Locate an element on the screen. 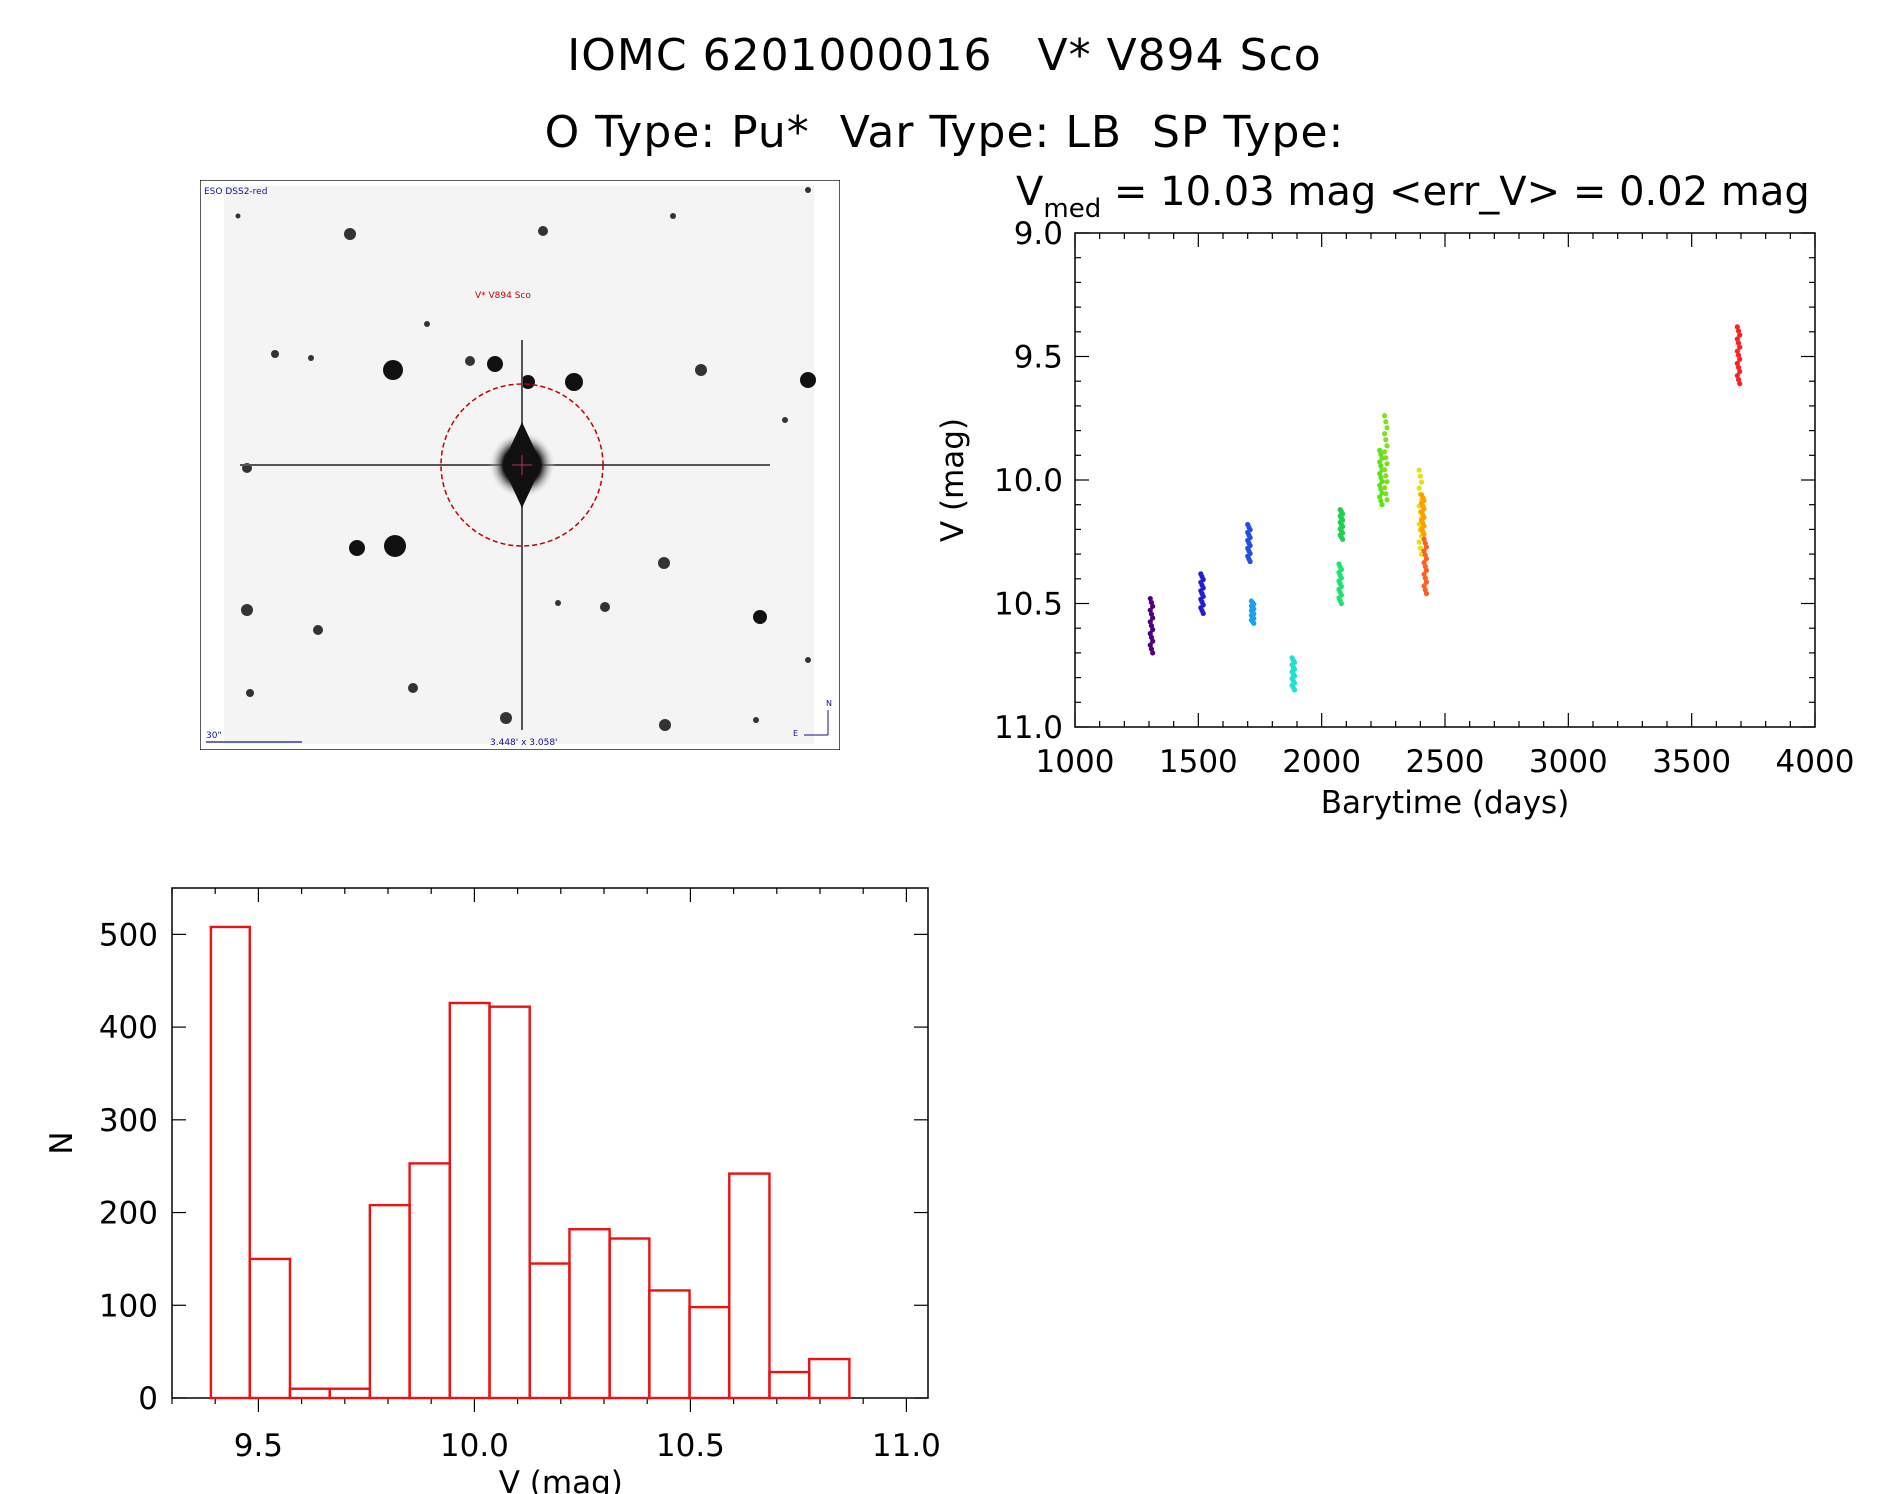 Image resolution: width=1889 pixels, height=1494 pixels. lc-series-seg12 is located at coordinates (1425, 566).